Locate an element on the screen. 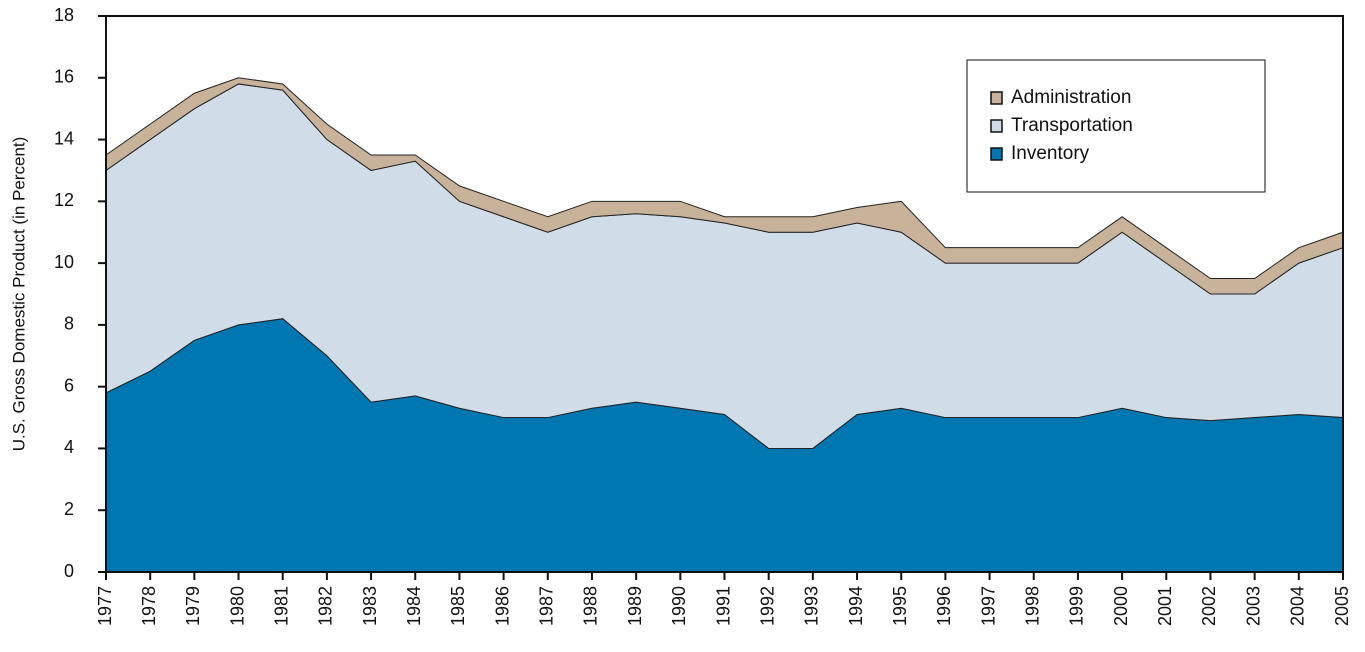  x-tick-label: 1981 is located at coordinates (281, 606).